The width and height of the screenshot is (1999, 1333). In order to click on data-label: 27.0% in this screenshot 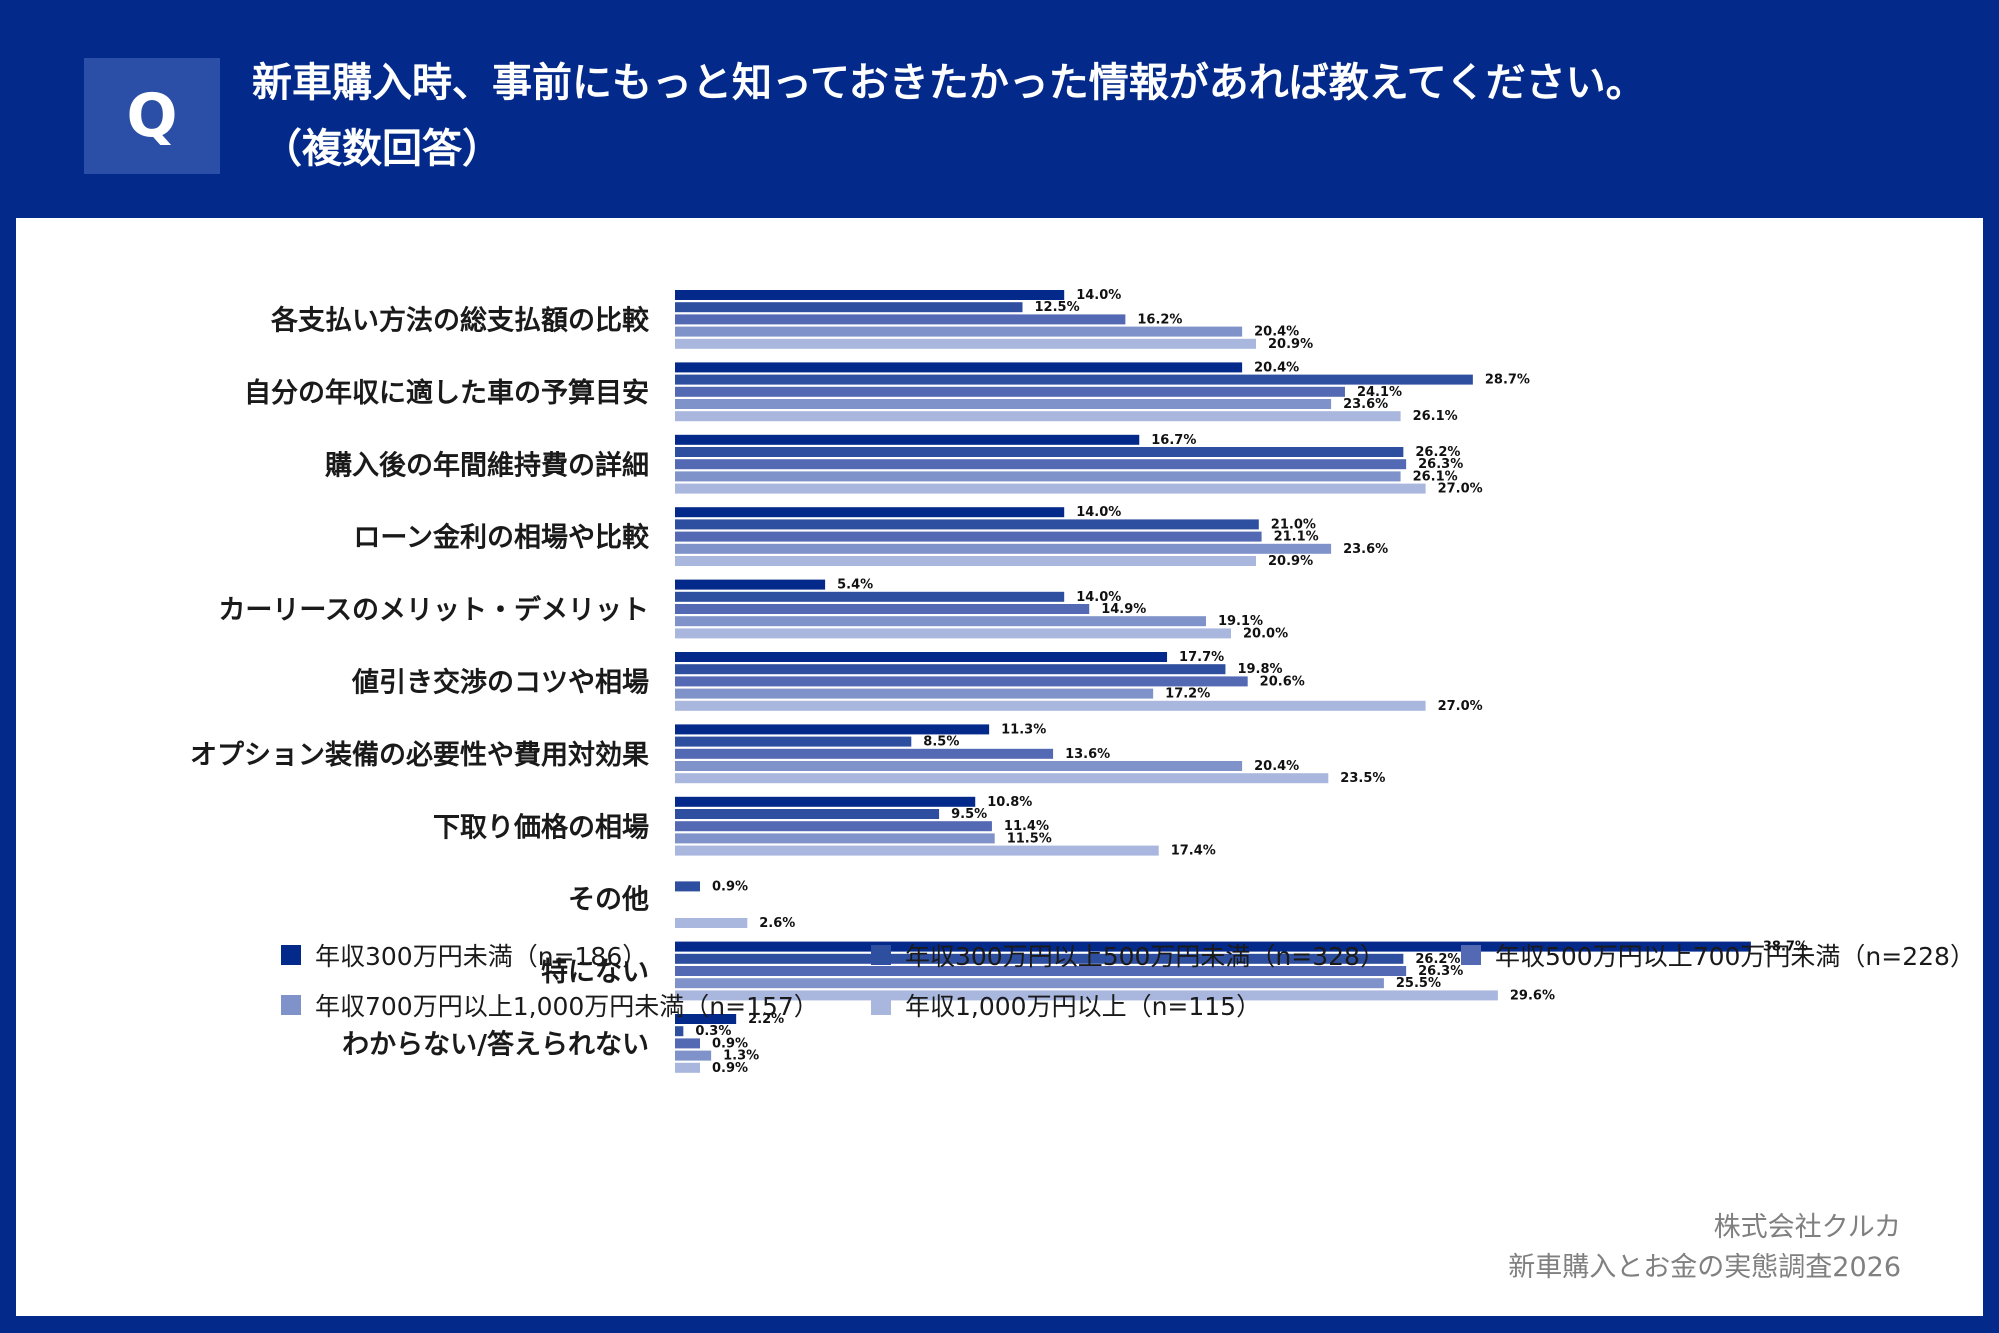, I will do `click(1460, 489)`.